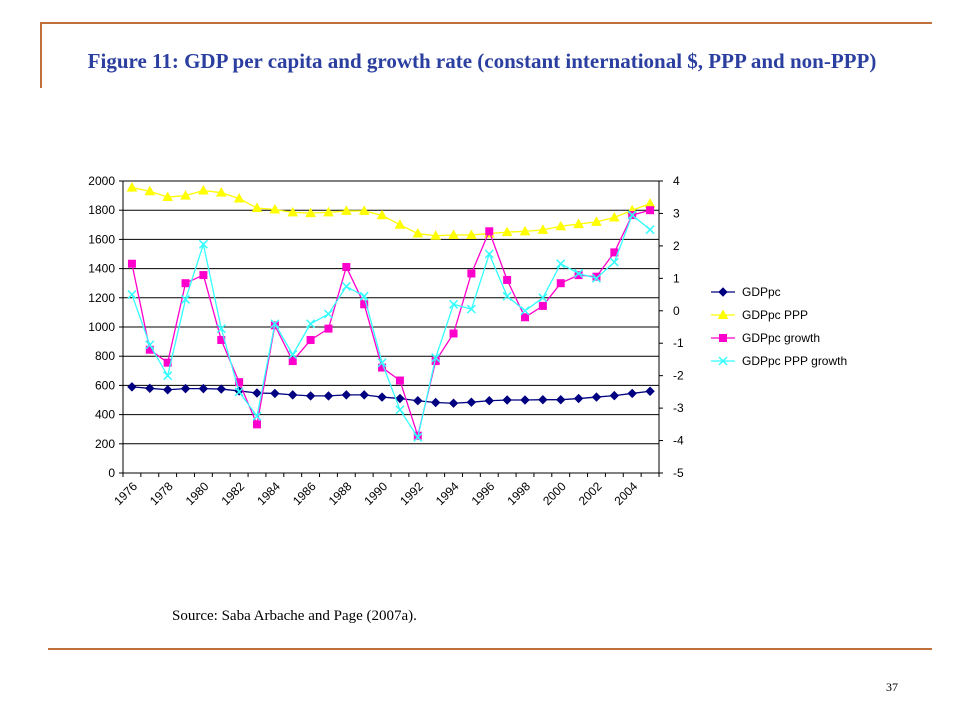  What do you see at coordinates (101, 239) in the screenshot?
I see `left-tick-label: 1600` at bounding box center [101, 239].